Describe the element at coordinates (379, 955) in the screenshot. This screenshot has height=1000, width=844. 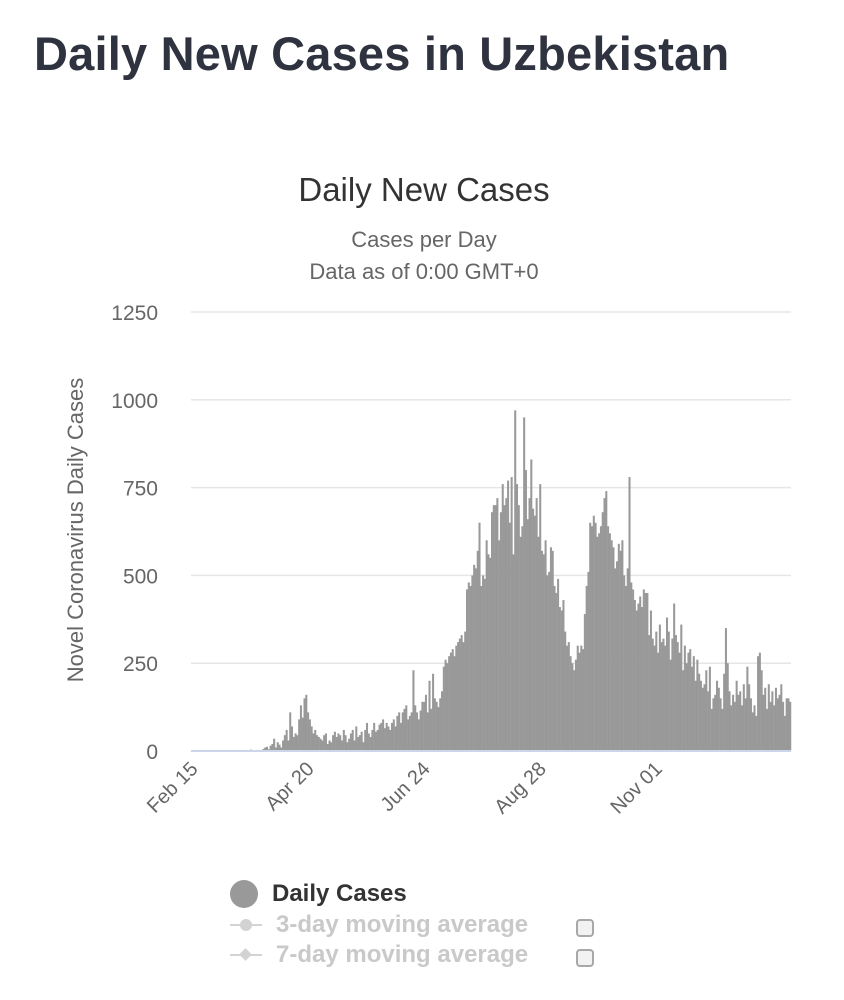
I see `legend-item-7day-ma: 7-day moving average` at that location.